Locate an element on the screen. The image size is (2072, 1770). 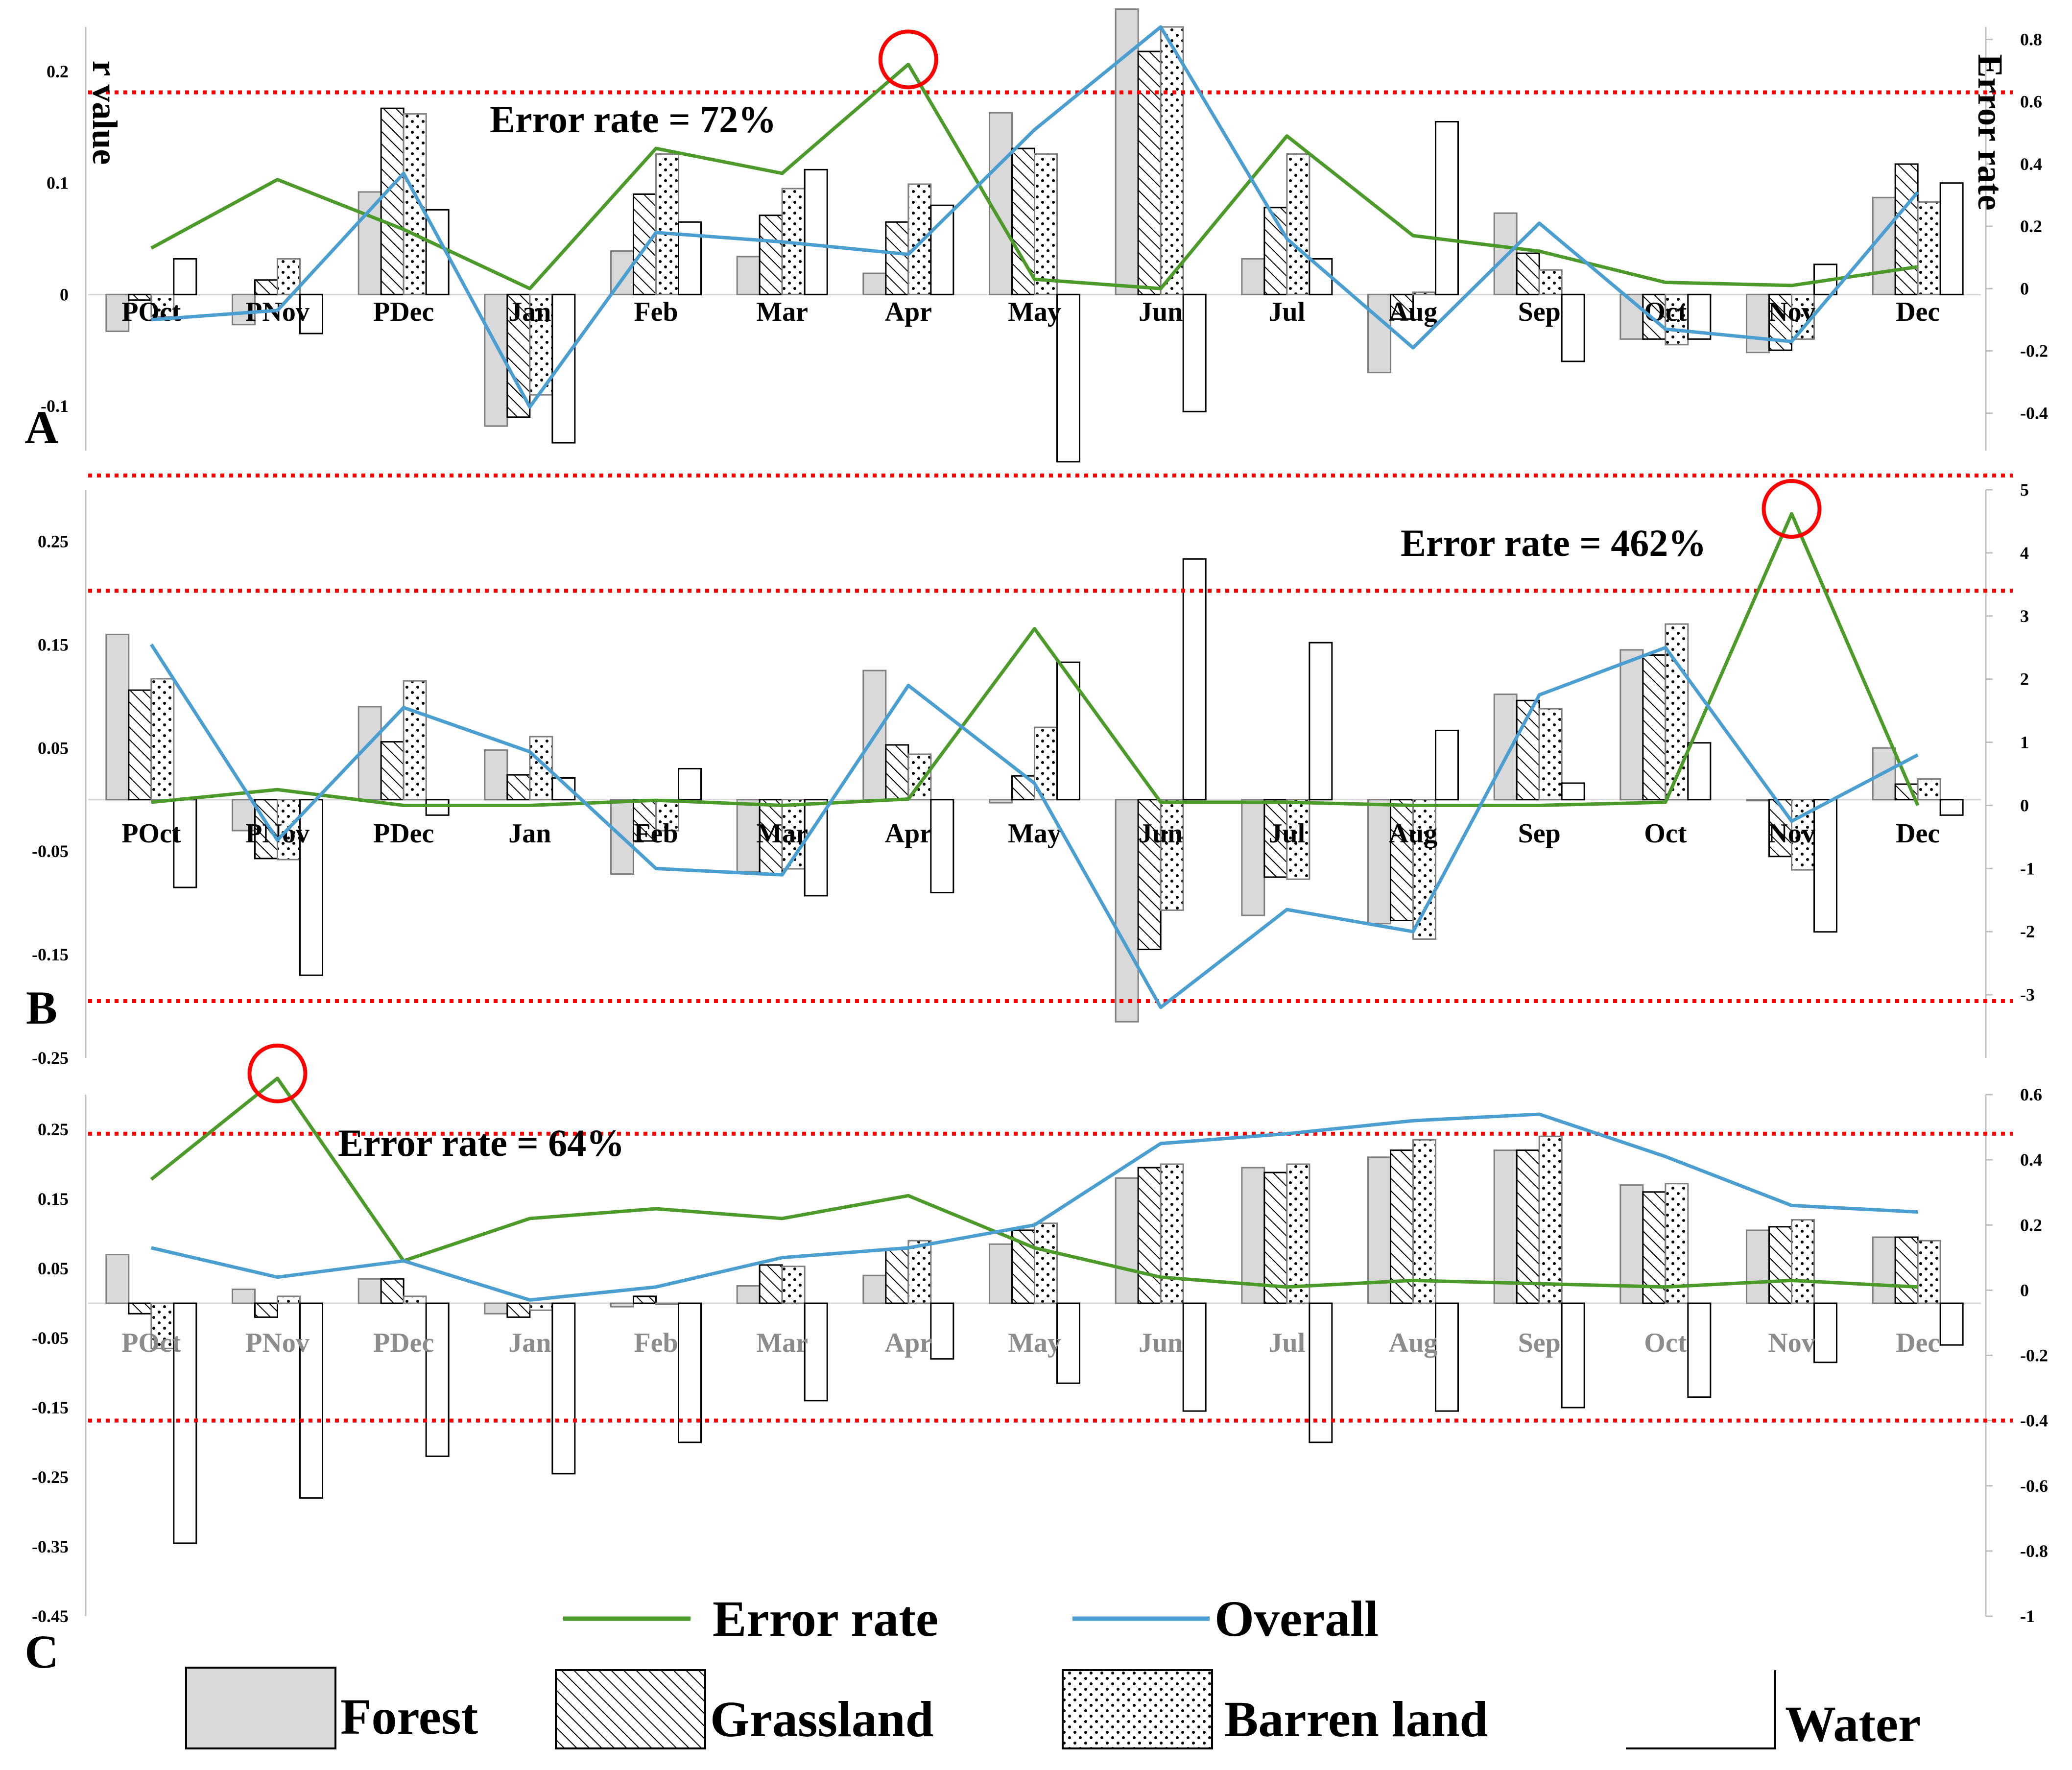
category-label: Feb is located at coordinates (656, 833).